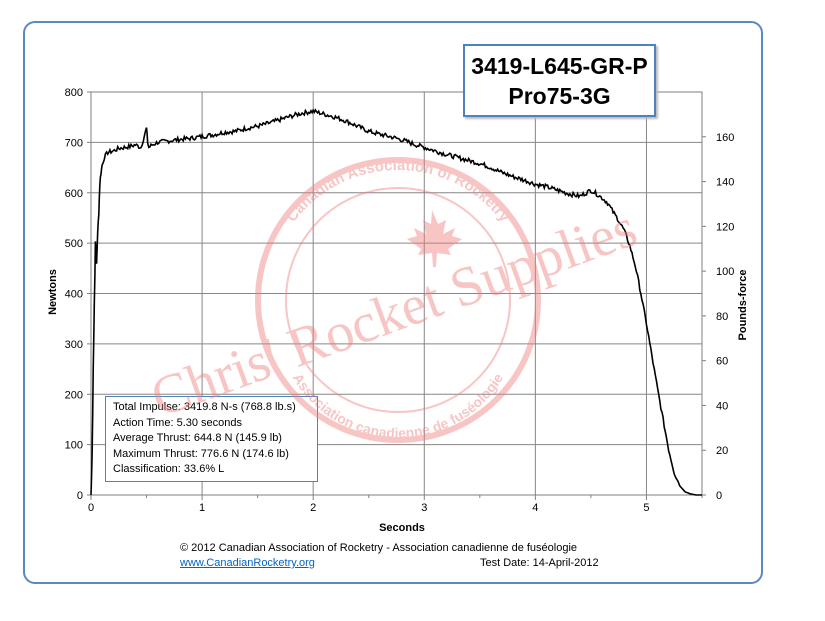  I want to click on y2-tick-label: 120, so click(725, 227).